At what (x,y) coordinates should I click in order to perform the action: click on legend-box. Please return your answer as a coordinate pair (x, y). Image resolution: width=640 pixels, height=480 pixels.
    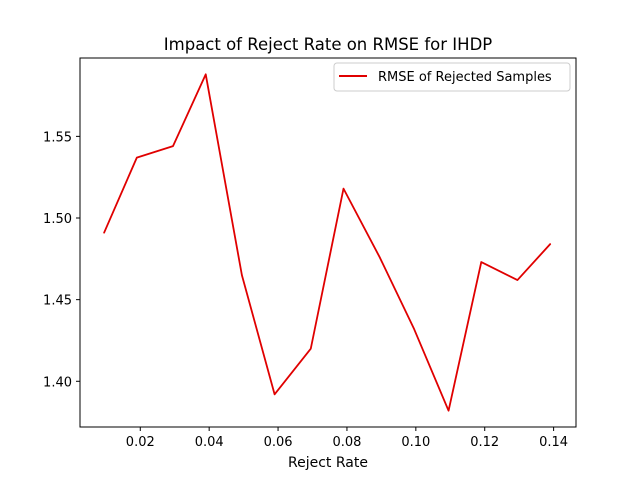
    Looking at the image, I should click on (452, 77).